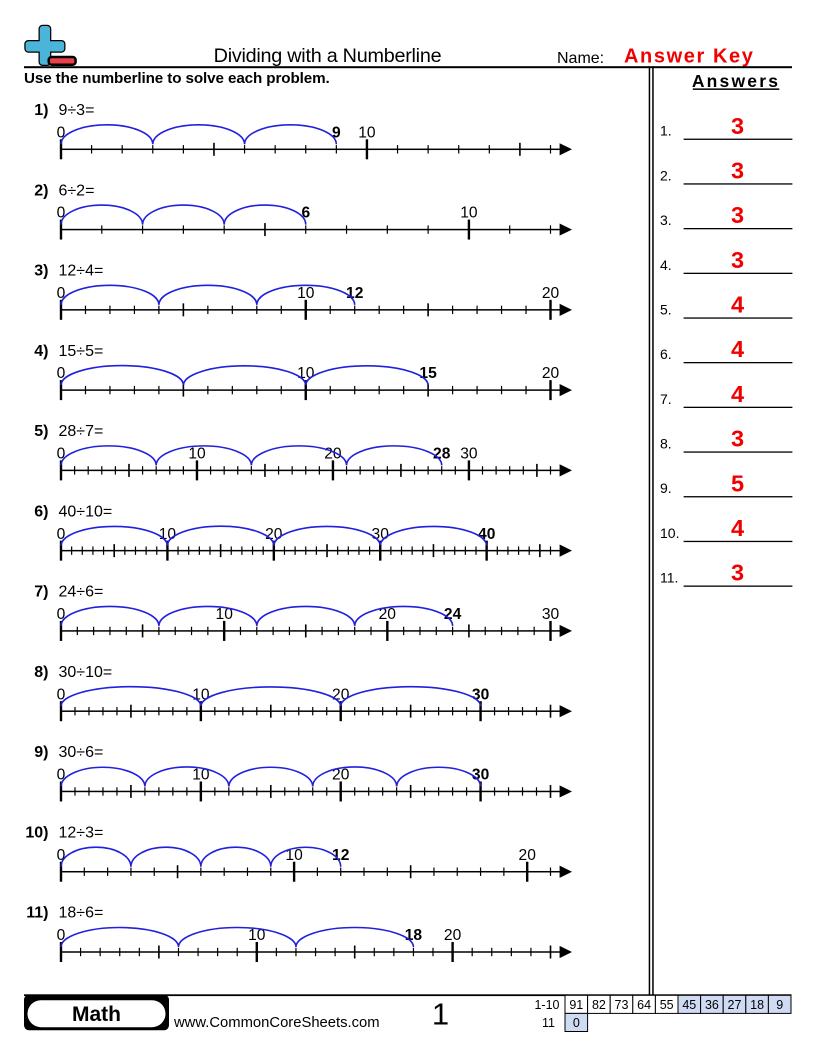 The height and width of the screenshot is (1061, 816). What do you see at coordinates (81, 592) in the screenshot?
I see `svg-text: 24÷6=` at bounding box center [81, 592].